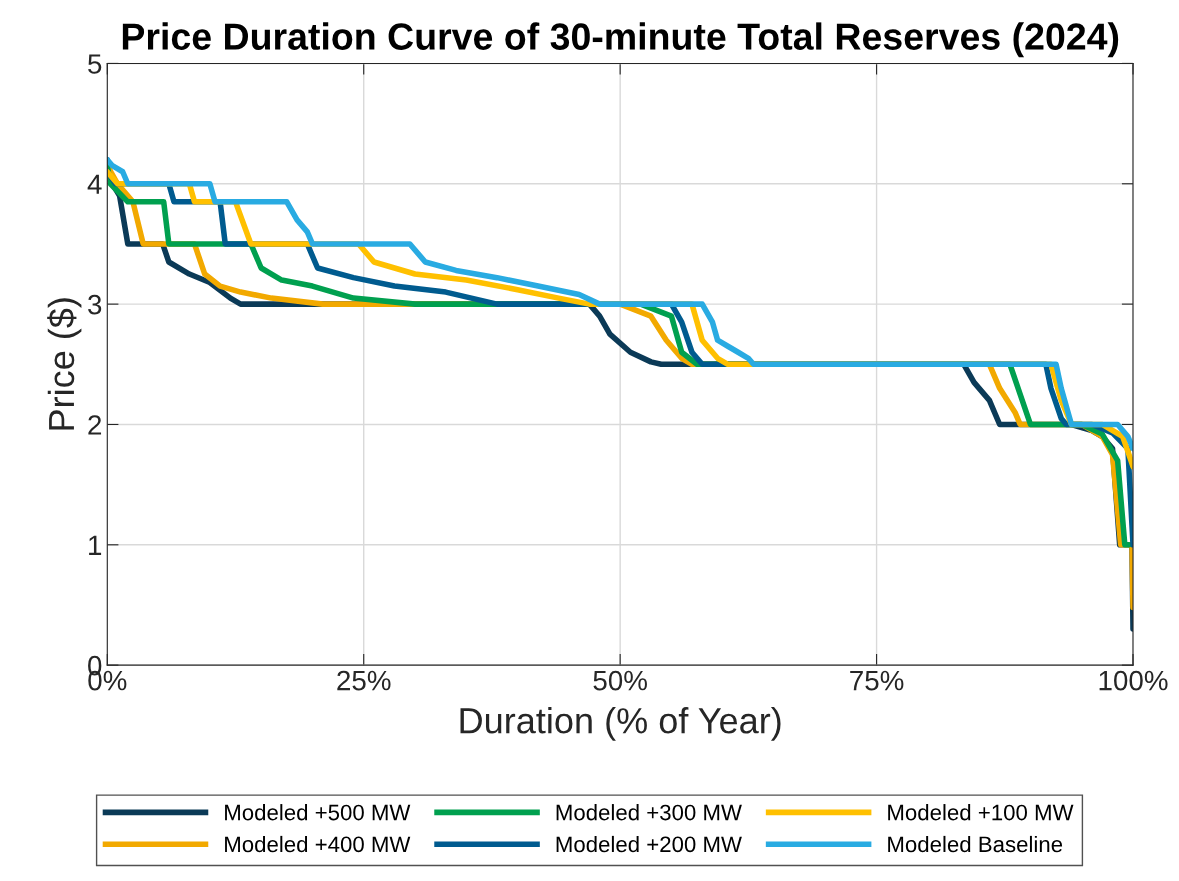  What do you see at coordinates (649, 812) in the screenshot?
I see `legend-label: Modeled +300 MW` at bounding box center [649, 812].